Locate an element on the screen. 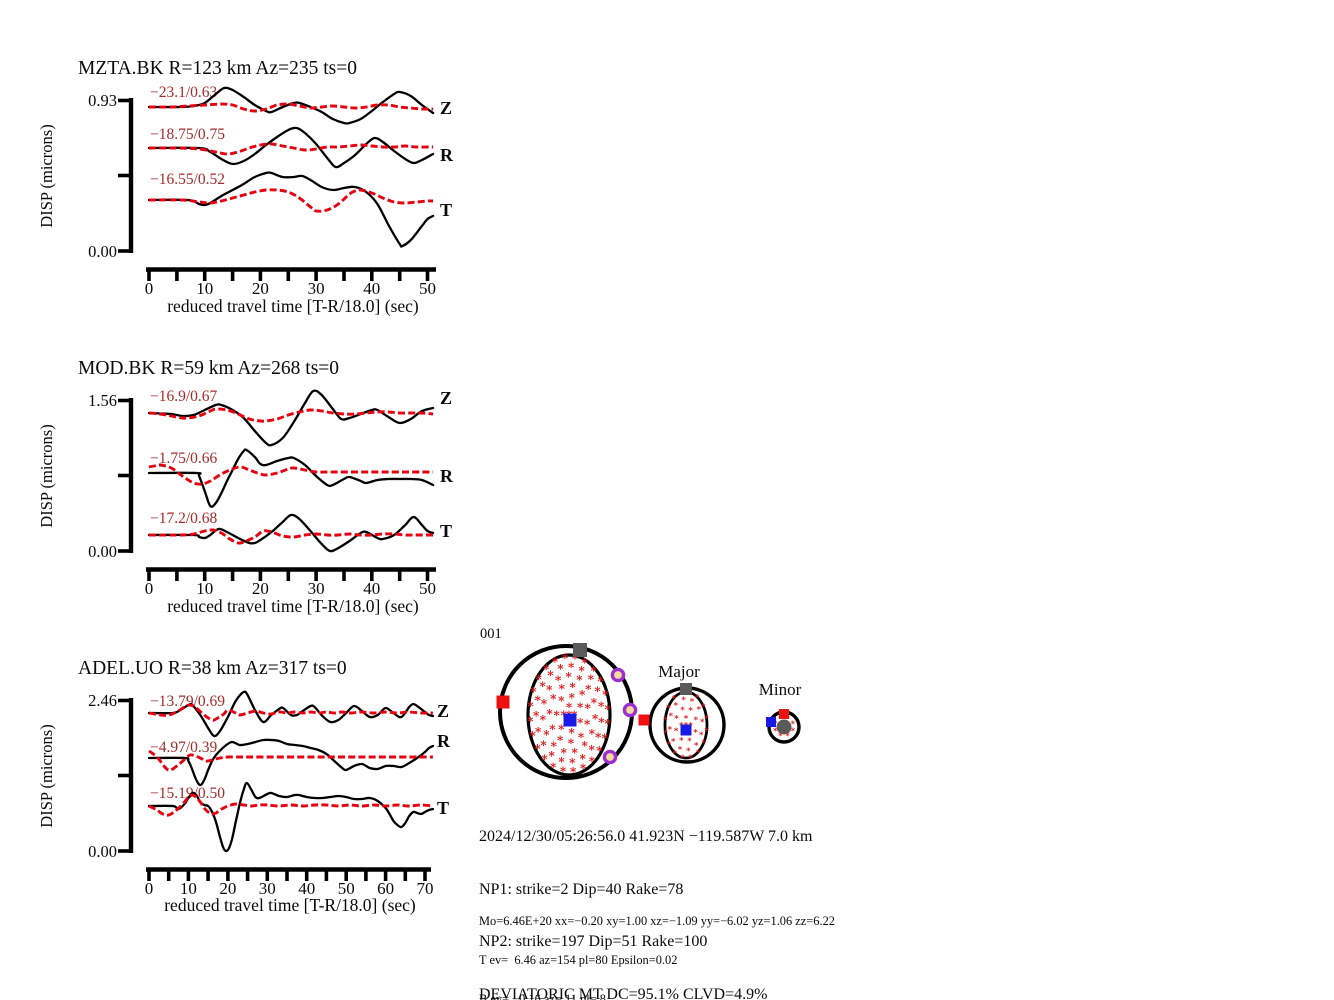  x-tick-label: 50 is located at coordinates (427, 588).